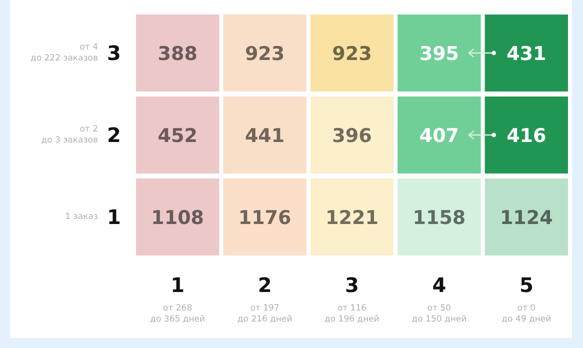 This screenshot has height=348, width=583. Describe the element at coordinates (439, 218) in the screenshot. I see `data-label: 1158` at that location.